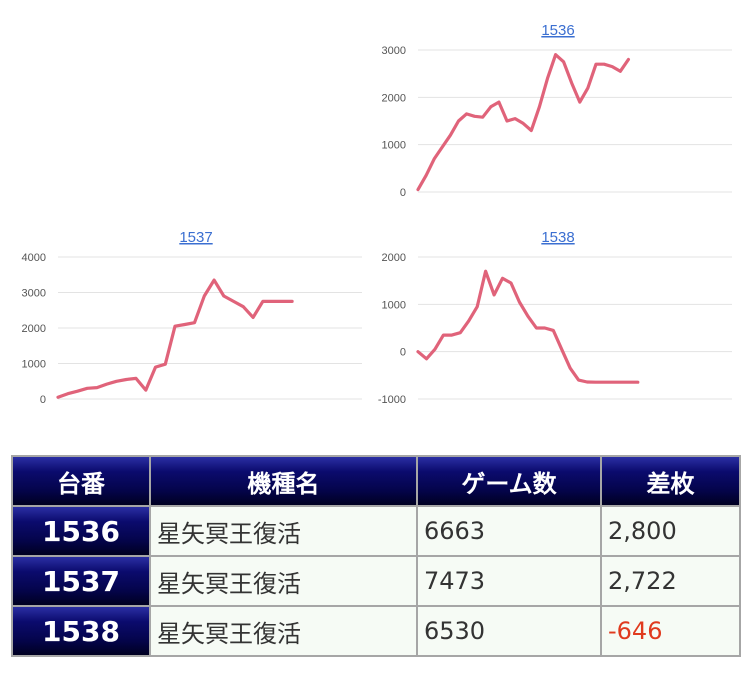 The image size is (750, 680). I want to click on row-unit-number: 1536, so click(81, 531).